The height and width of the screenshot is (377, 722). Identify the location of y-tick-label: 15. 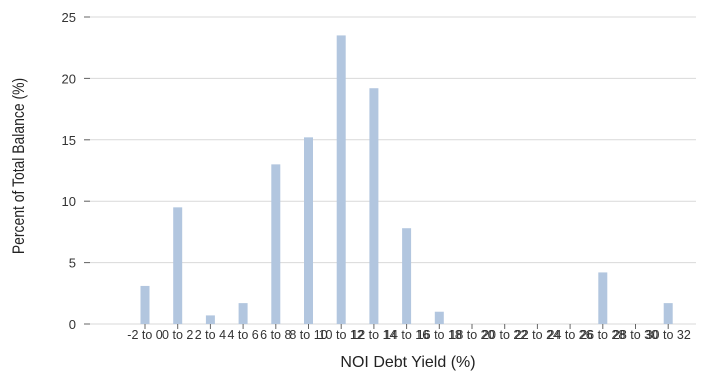
(69, 140).